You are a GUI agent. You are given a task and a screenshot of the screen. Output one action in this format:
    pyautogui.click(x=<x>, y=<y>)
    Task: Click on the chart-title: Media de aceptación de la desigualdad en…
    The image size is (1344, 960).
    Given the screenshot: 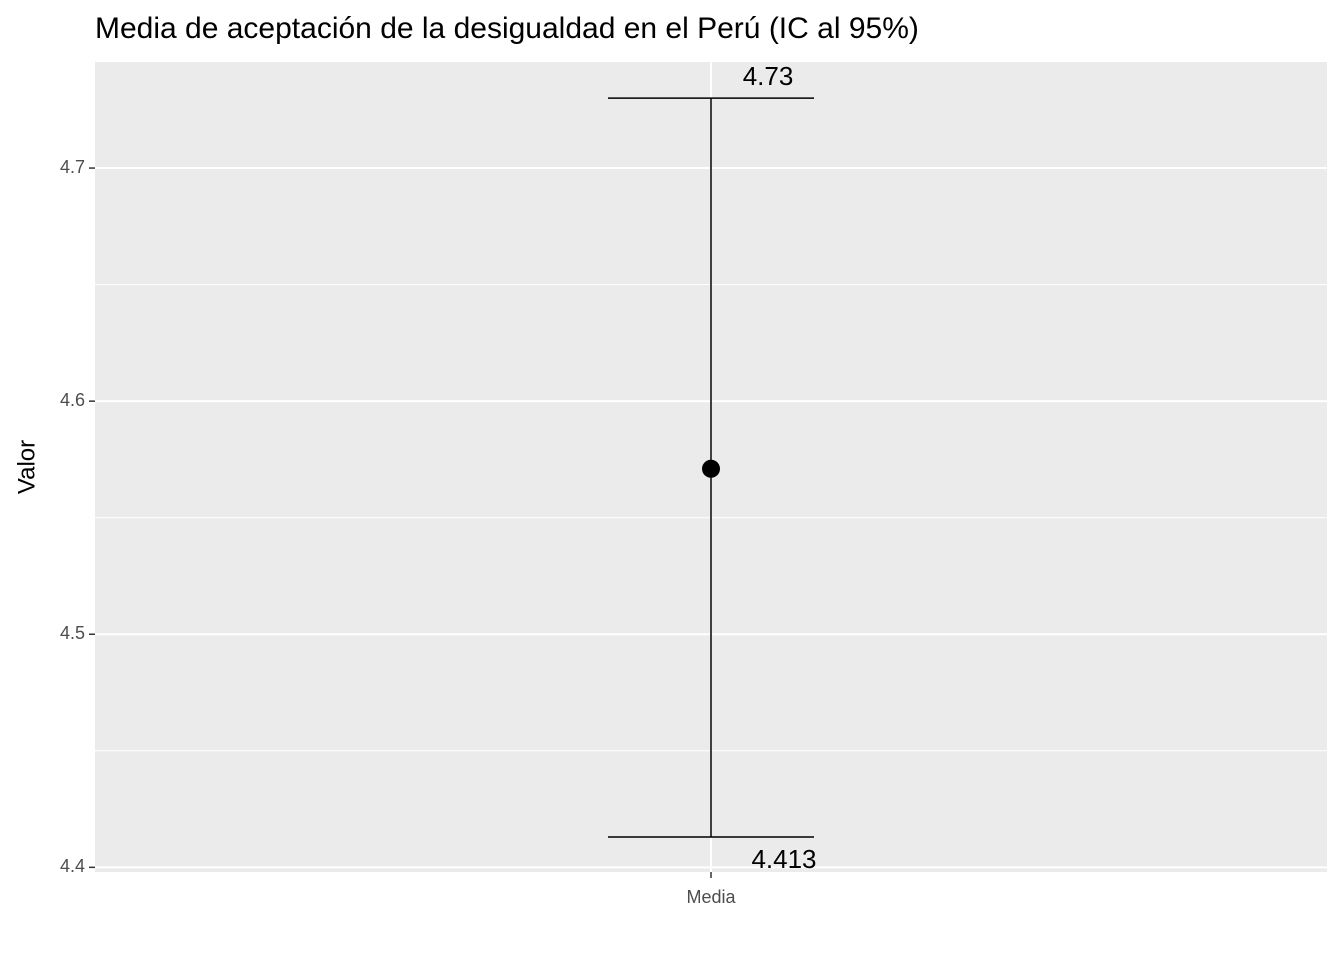 What is the action you would take?
    pyautogui.click(x=507, y=28)
    